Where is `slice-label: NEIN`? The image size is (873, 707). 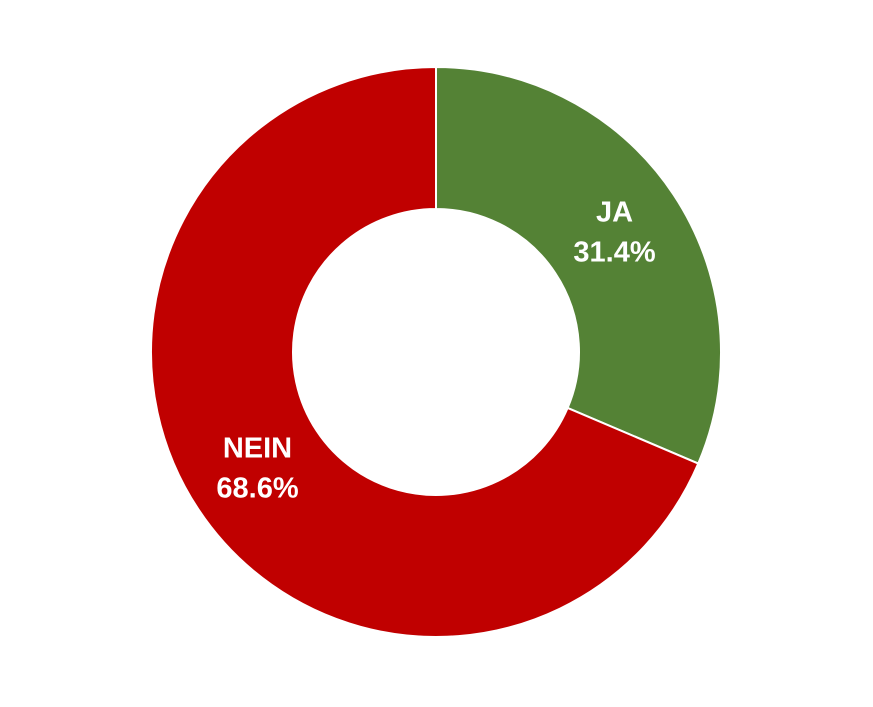
slice-label: NEIN is located at coordinates (257, 449).